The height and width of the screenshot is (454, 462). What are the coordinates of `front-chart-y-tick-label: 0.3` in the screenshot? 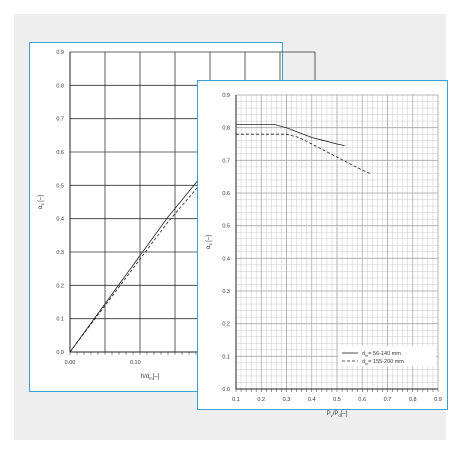 It's located at (226, 292).